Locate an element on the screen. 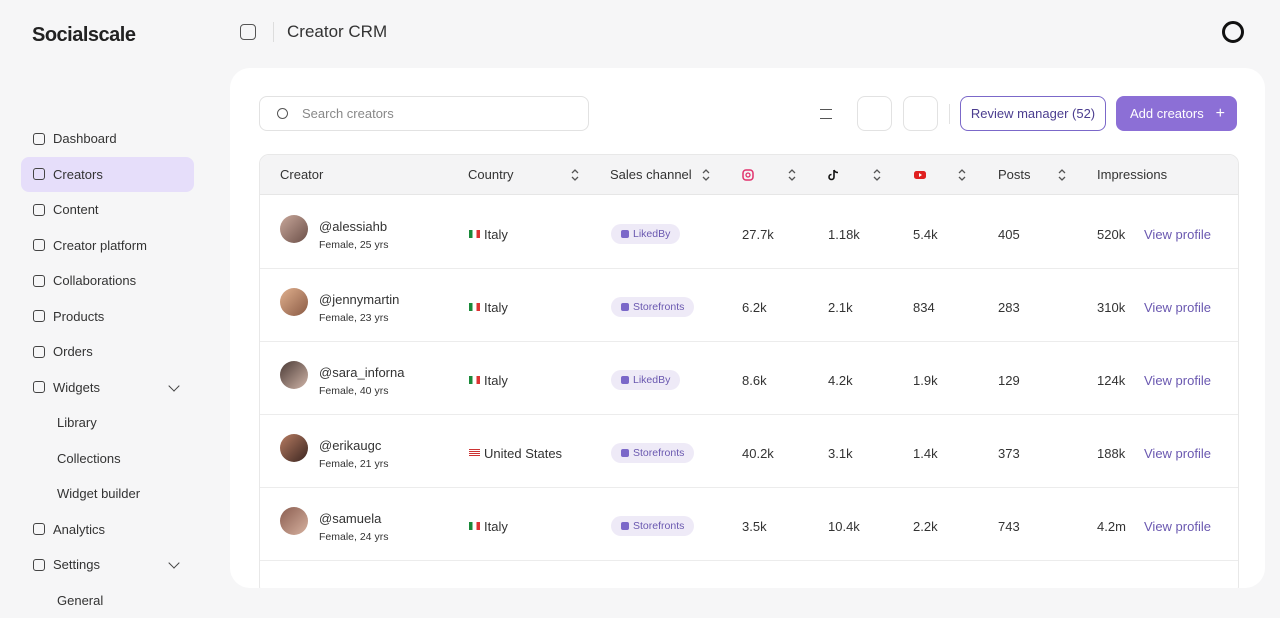 The image size is (1280, 618). impressions: 310k is located at coordinates (1111, 307).